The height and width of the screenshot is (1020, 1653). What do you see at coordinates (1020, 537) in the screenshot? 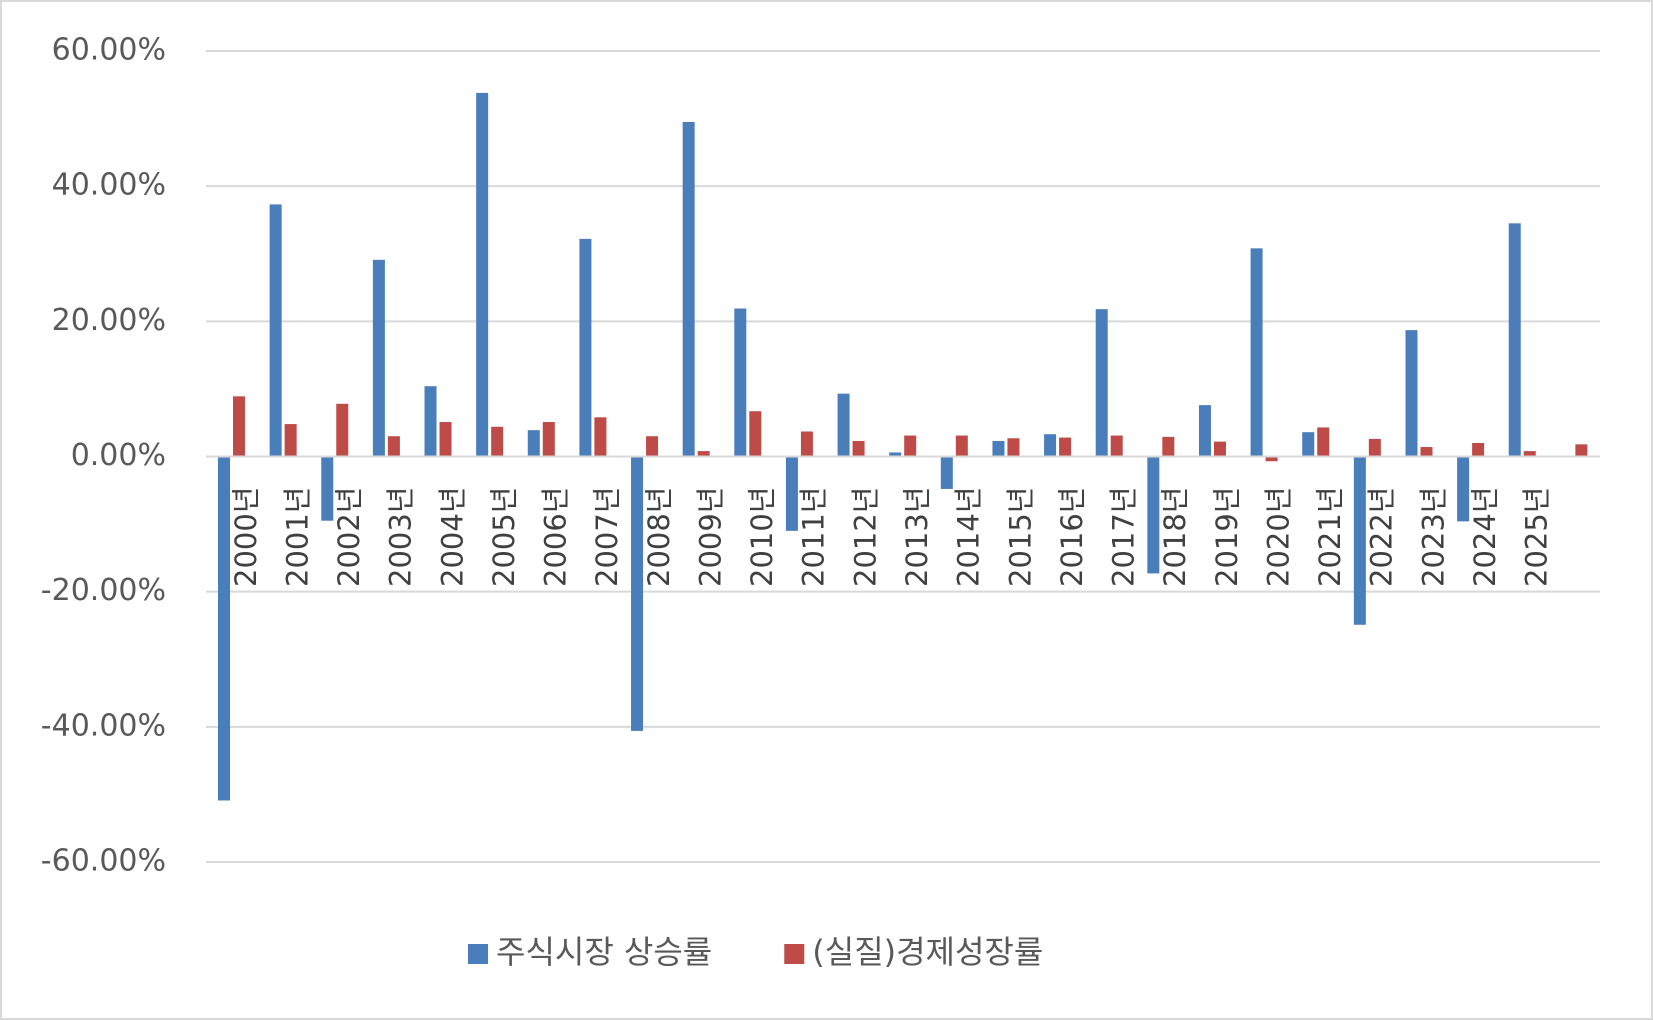
I see `x-tick-label: 2015년` at bounding box center [1020, 537].